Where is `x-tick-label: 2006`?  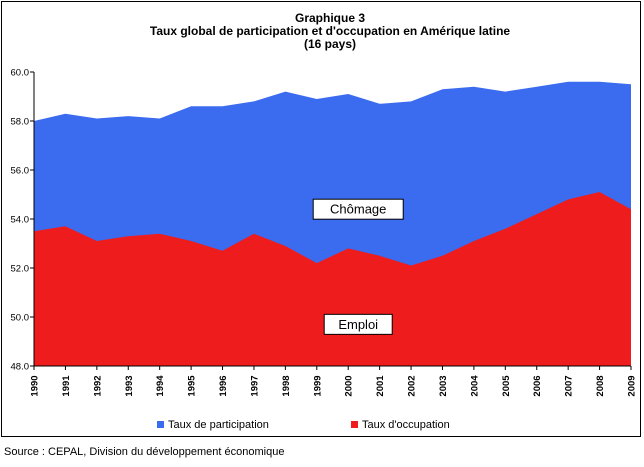 x-tick-label: 2006 is located at coordinates (537, 385).